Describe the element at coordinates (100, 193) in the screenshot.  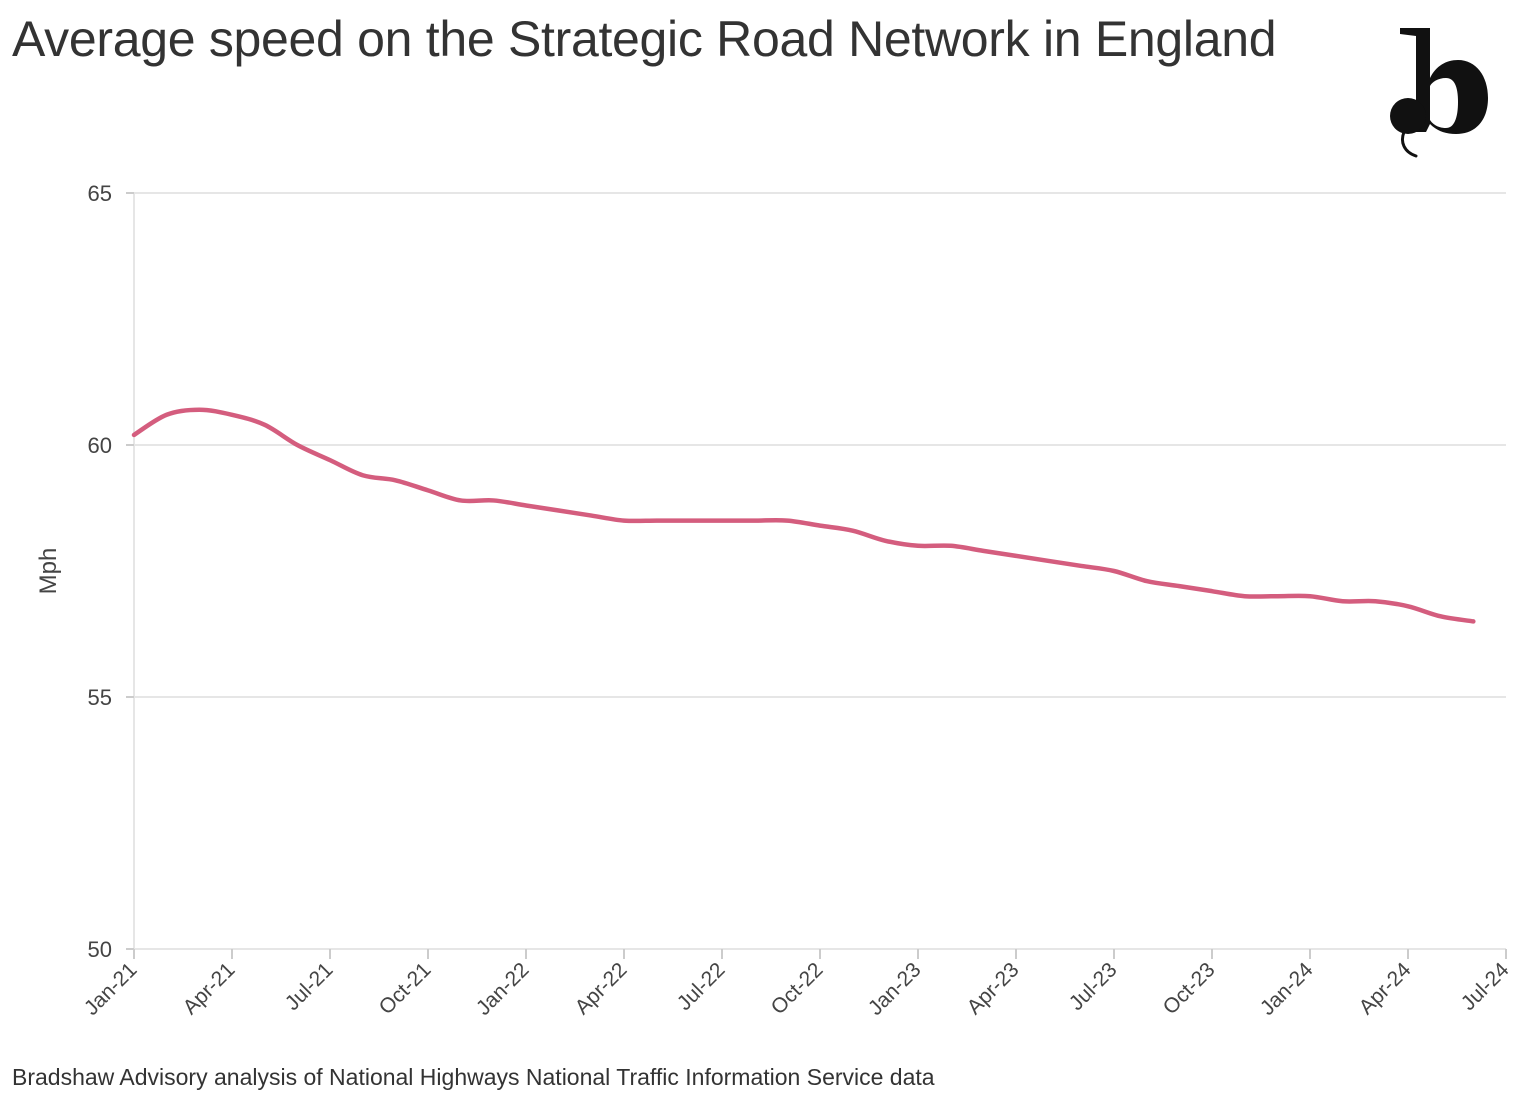
I see `y-tick-label-3: 65` at that location.